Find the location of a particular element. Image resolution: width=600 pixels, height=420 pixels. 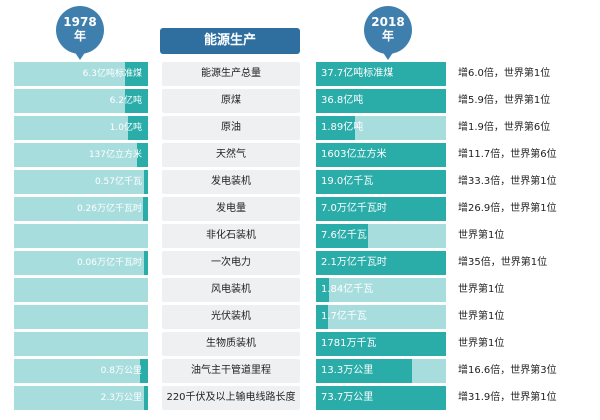

value-2018-bar-track: 19.0亿千瓦 is located at coordinates (381, 182).